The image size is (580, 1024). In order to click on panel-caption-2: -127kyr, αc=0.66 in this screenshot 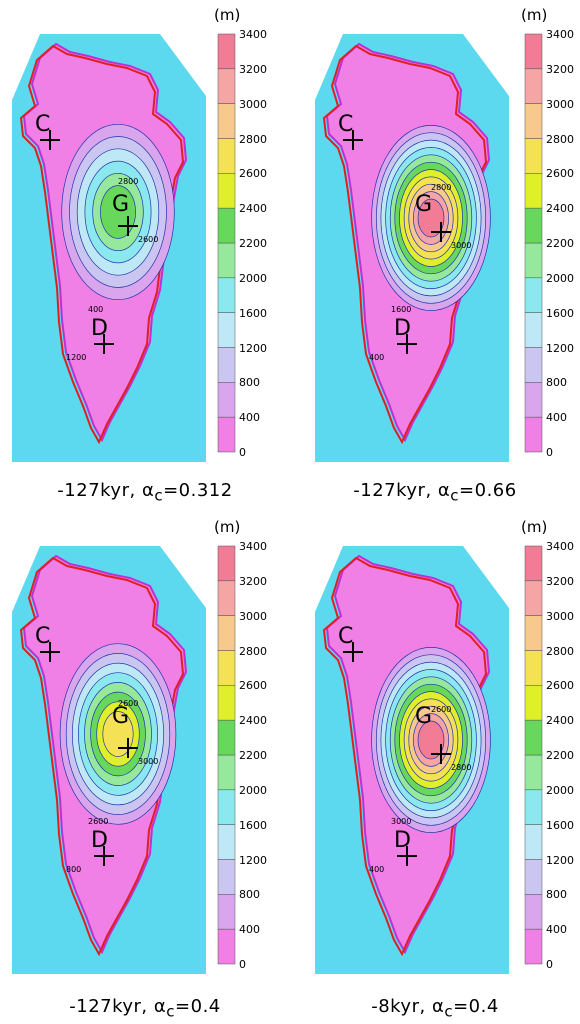, I will do `click(435, 492)`.